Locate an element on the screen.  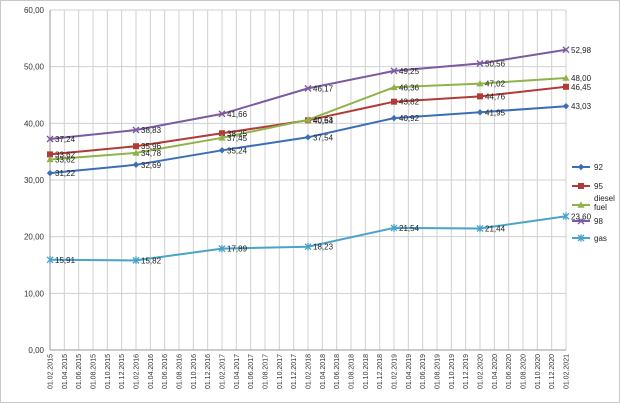
x-tick-label: 01.08.2020 is located at coordinates (524, 371).